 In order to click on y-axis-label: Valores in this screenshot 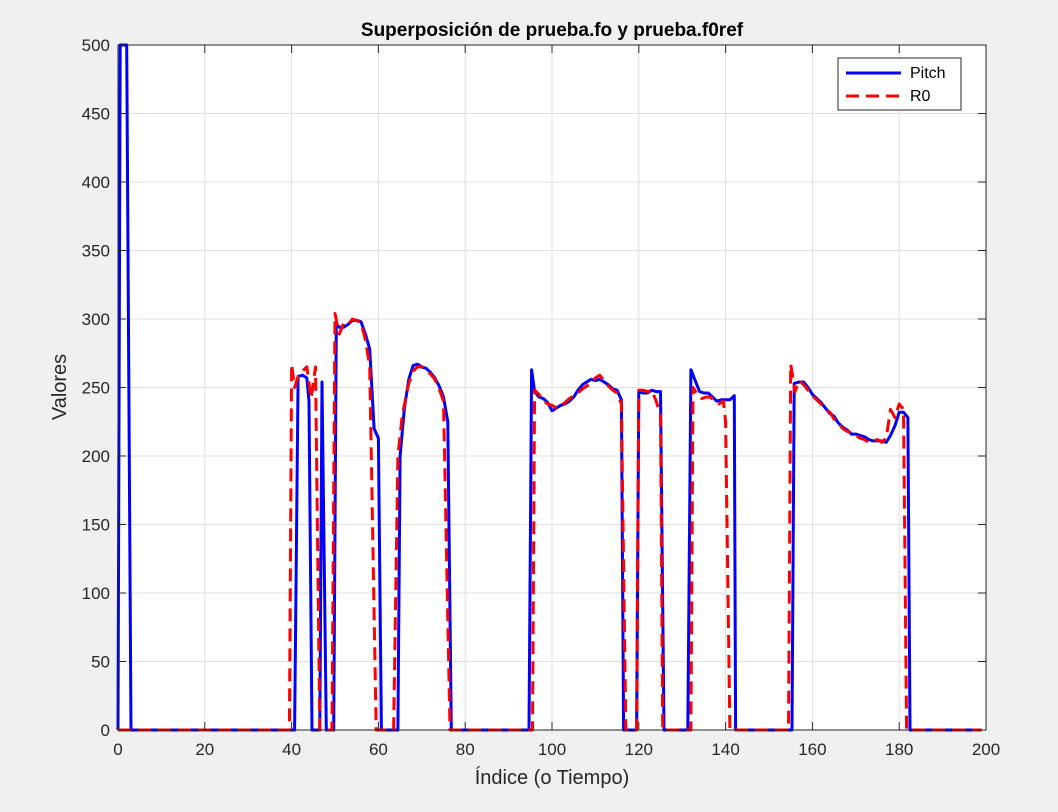, I will do `click(60, 387)`.